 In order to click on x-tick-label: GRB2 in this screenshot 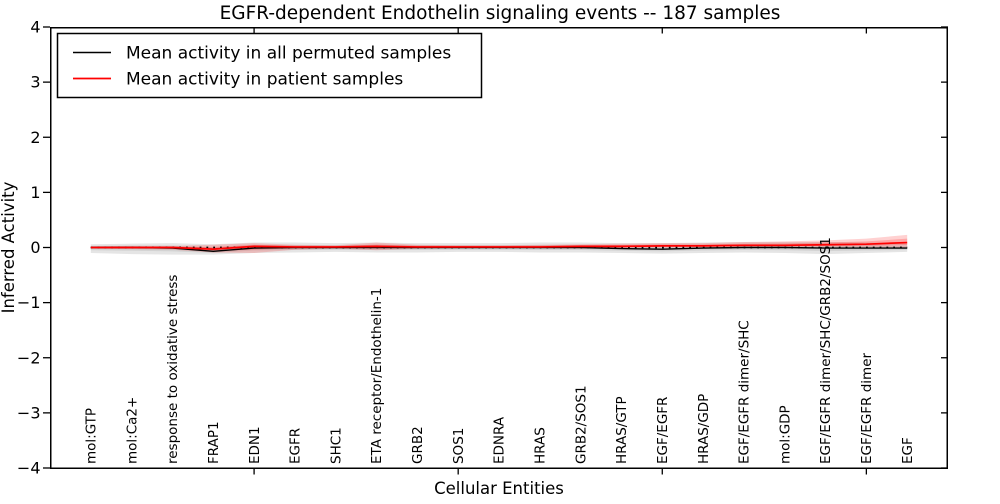, I will do `click(418, 445)`.